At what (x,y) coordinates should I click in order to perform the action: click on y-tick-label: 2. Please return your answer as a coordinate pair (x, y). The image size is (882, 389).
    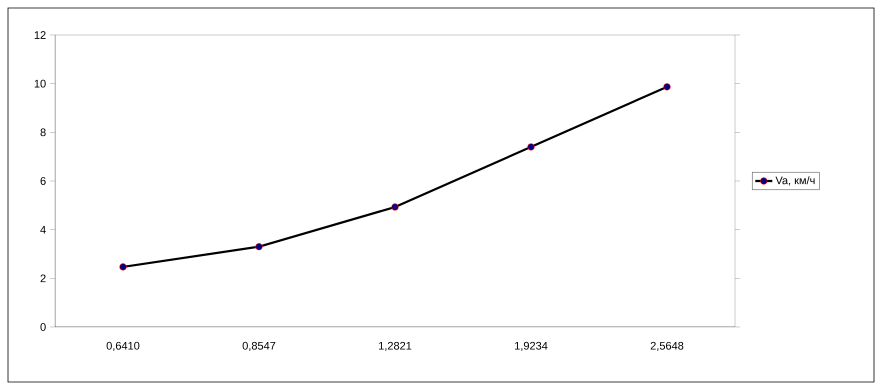
    Looking at the image, I should click on (43, 278).